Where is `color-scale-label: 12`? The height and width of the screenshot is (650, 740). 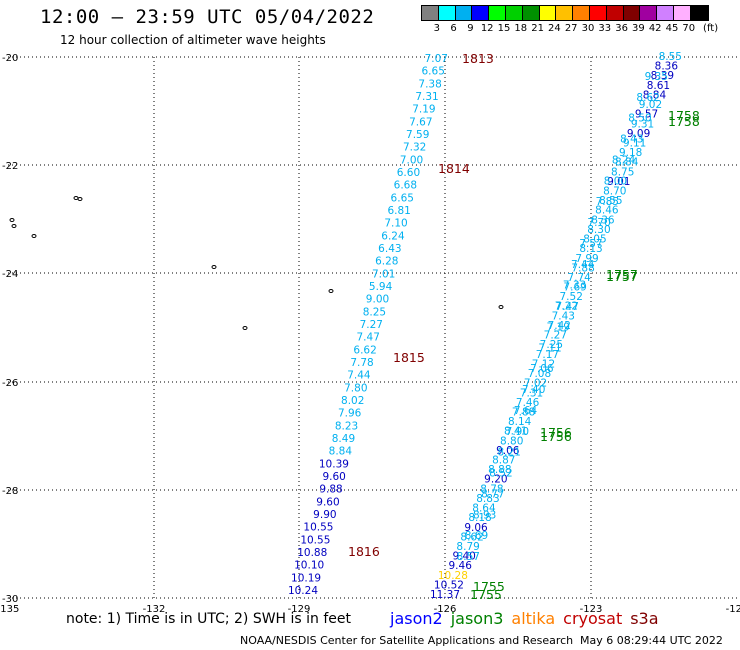
color-scale-label: 12 is located at coordinates (487, 28).